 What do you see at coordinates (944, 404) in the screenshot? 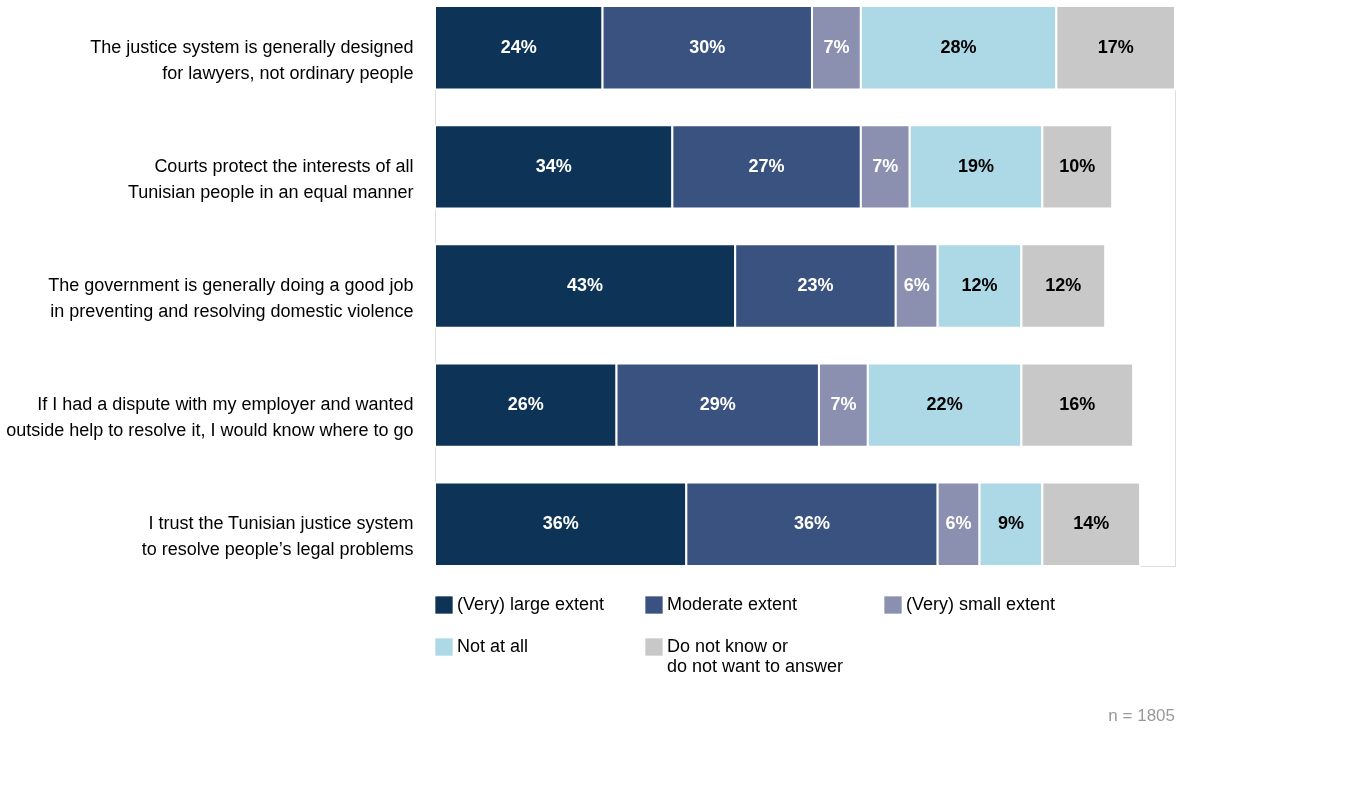
I see `data-label: 22%` at bounding box center [944, 404].